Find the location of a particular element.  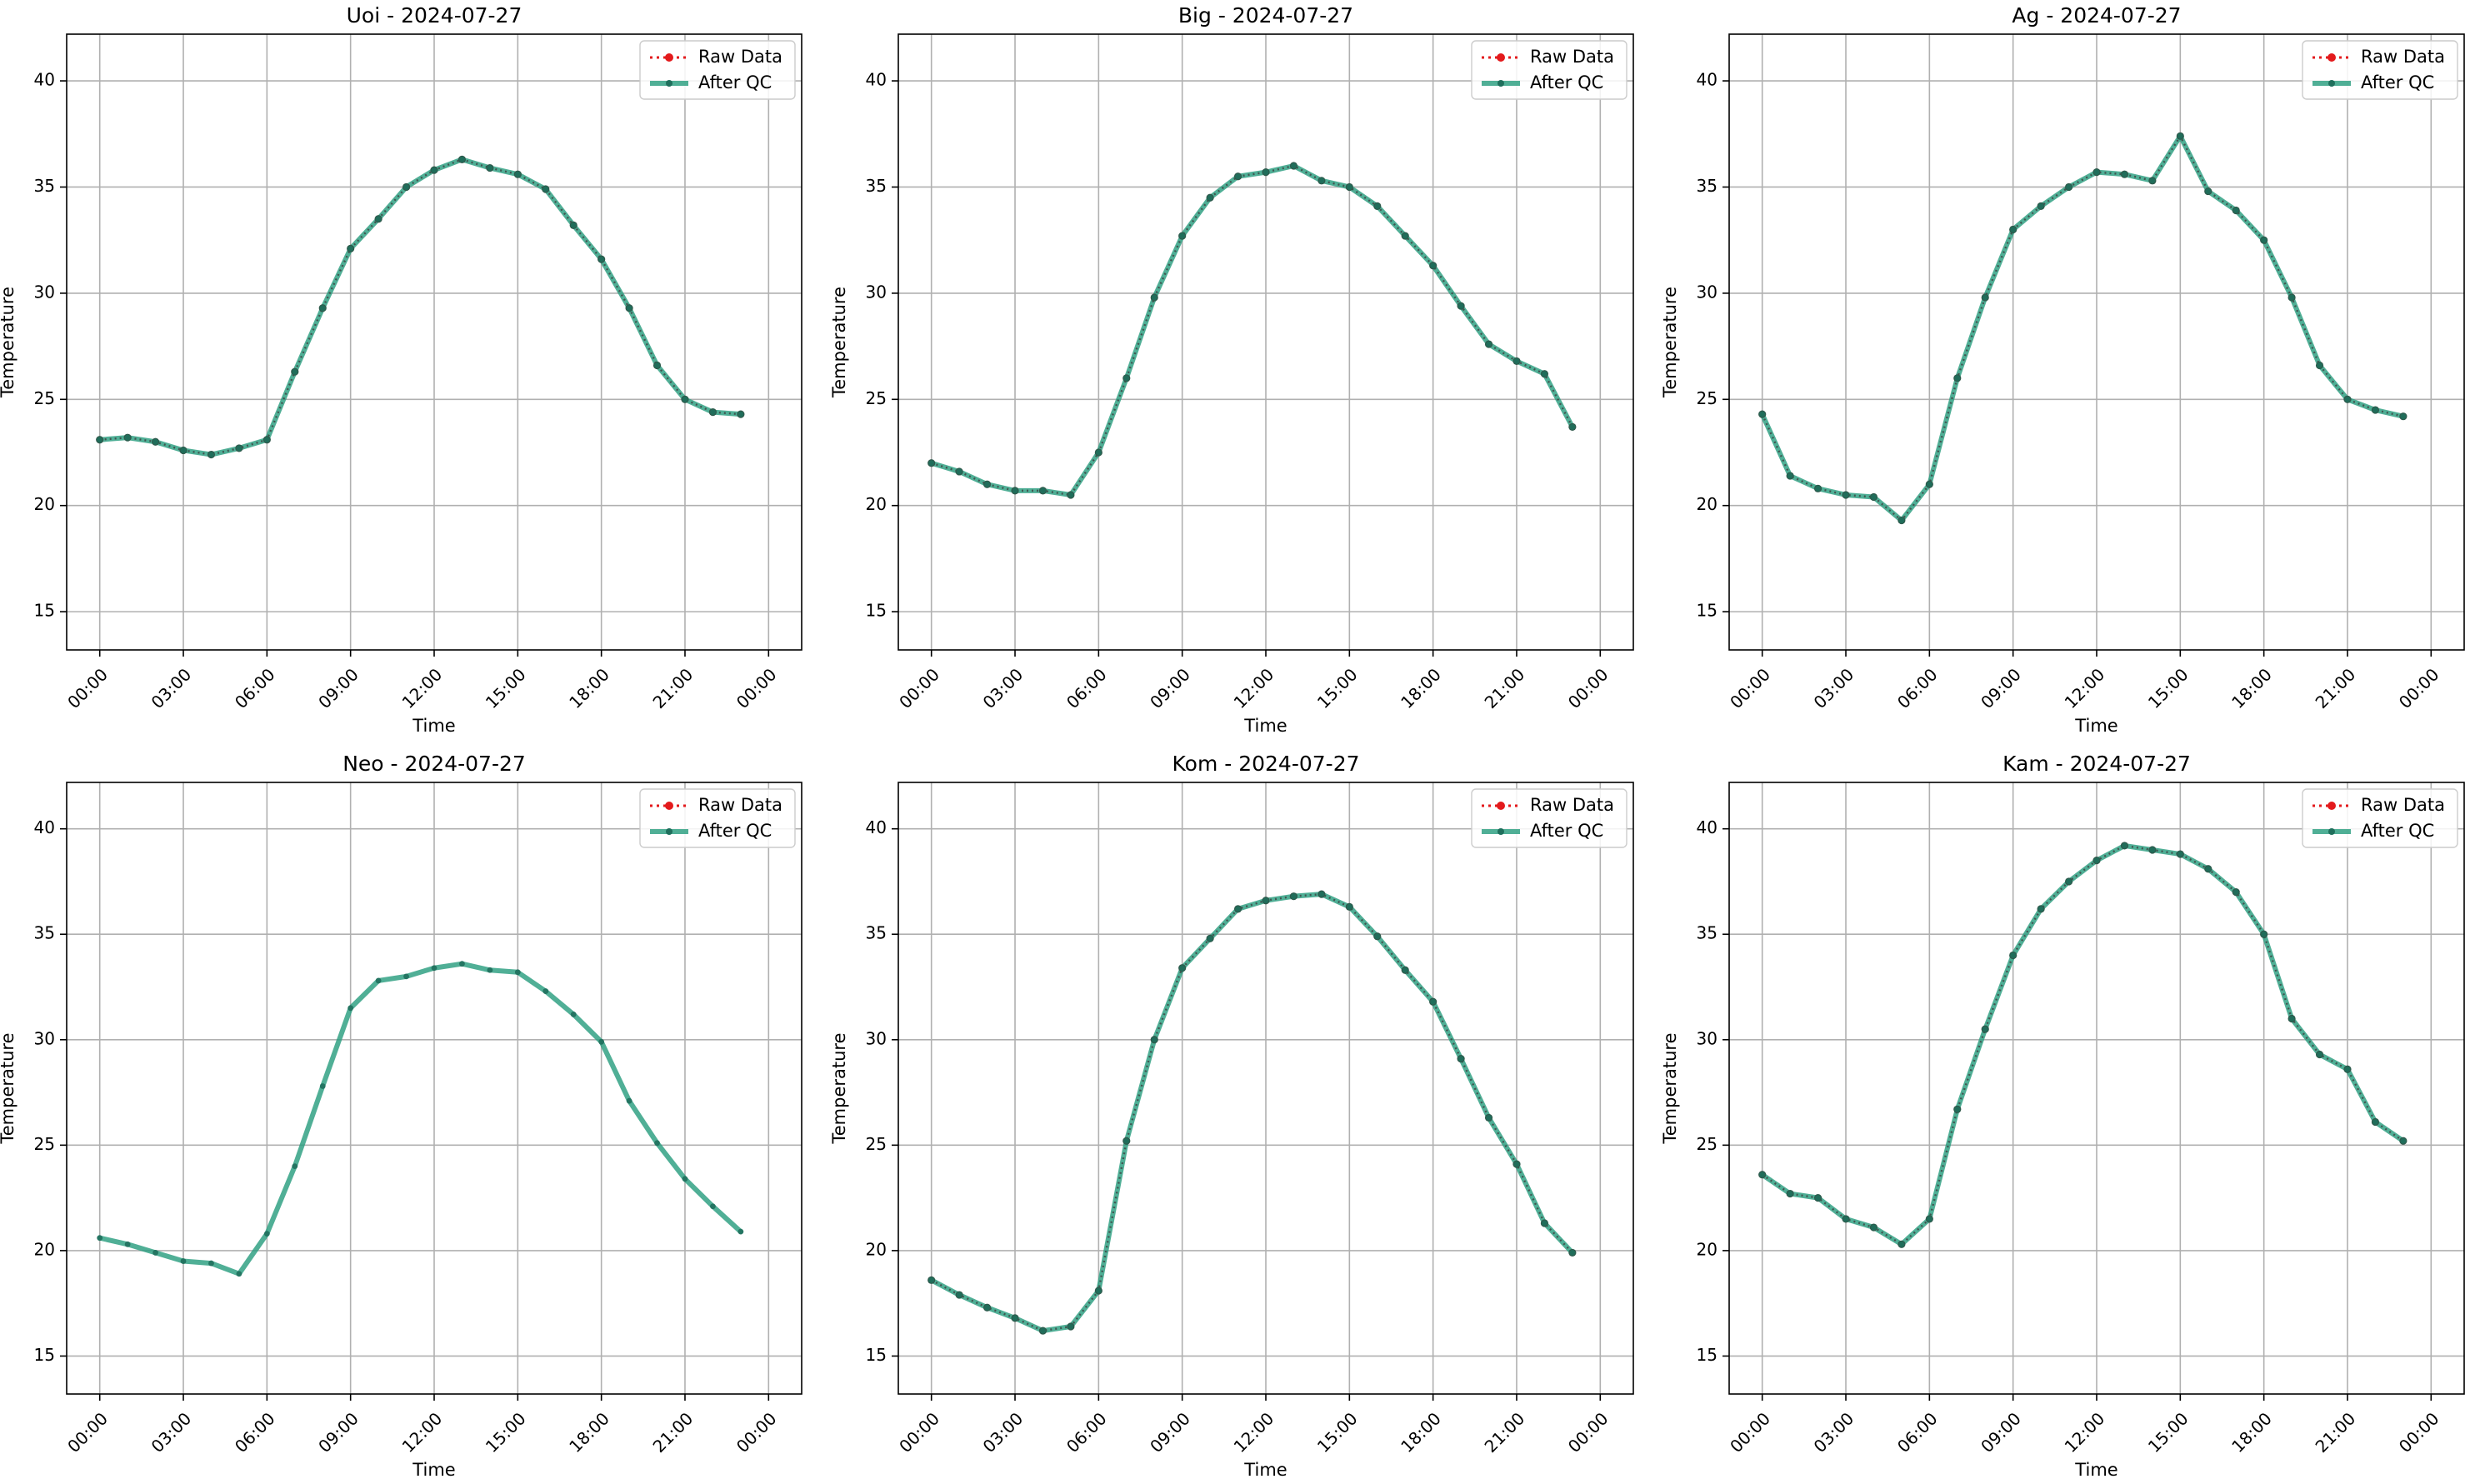

x-tick-label: 09:00 is located at coordinates (338, 688).